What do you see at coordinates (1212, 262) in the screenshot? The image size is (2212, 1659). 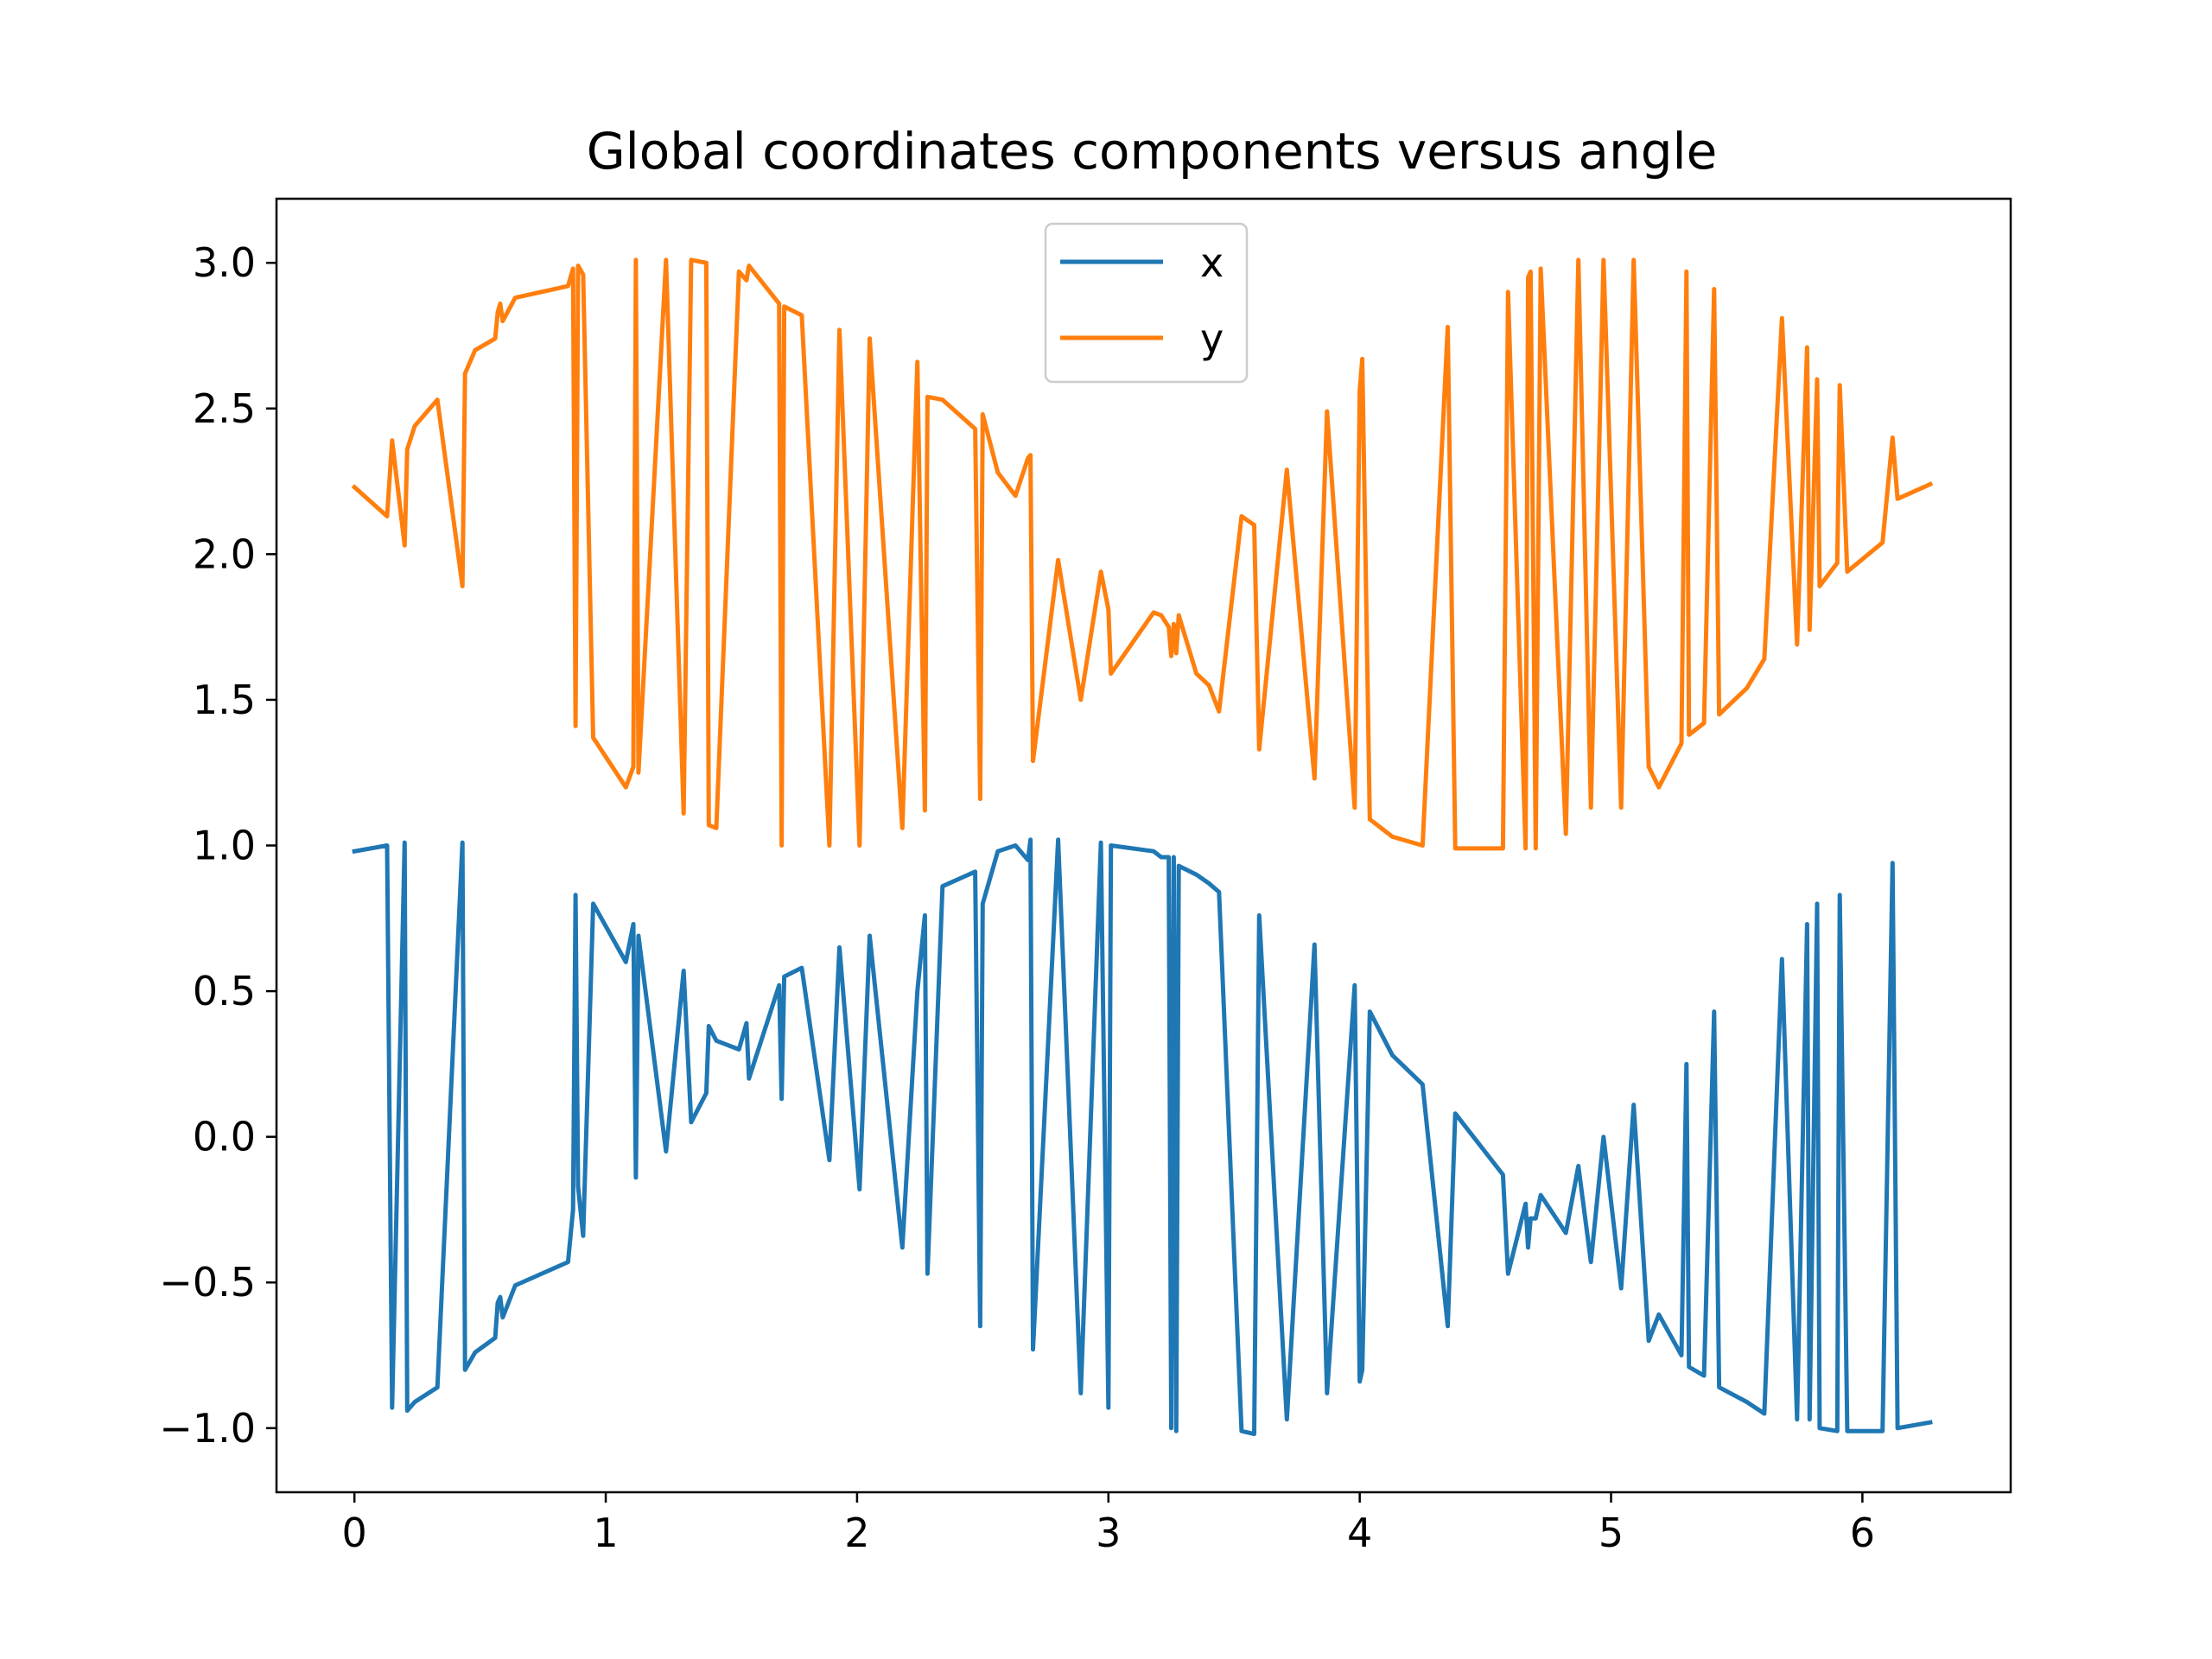 I see `legend-label-x: x` at bounding box center [1212, 262].